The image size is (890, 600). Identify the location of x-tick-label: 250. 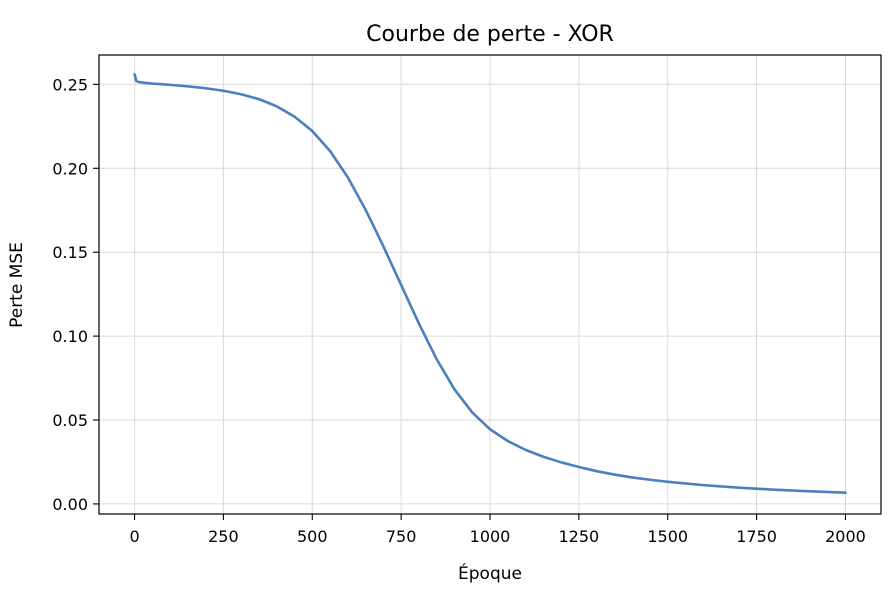
(223, 536).